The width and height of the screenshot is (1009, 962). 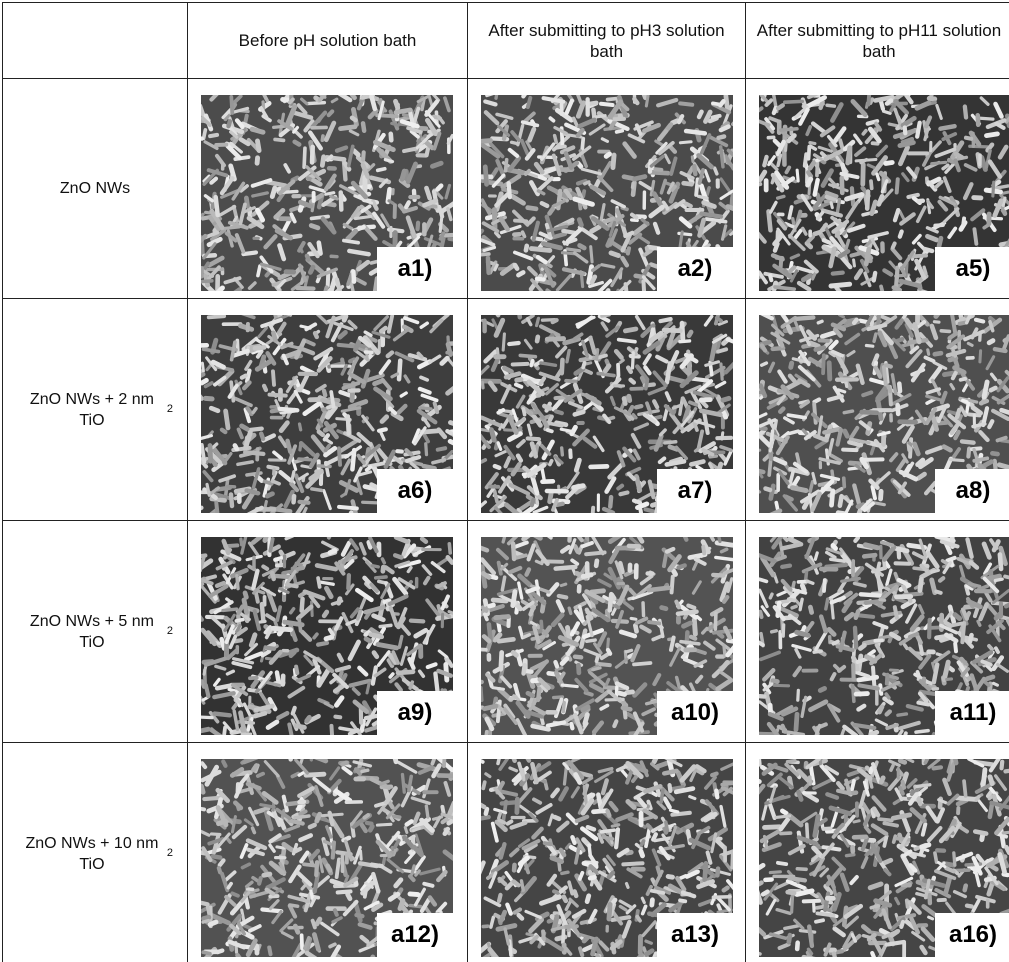 I want to click on column-header: Before pH solution bath, so click(x=327, y=40).